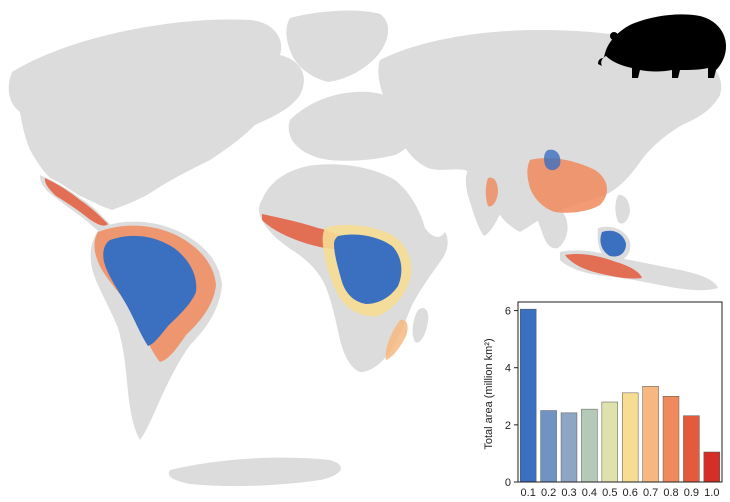 The height and width of the screenshot is (502, 730). I want to click on x-tick-label: 0.5, so click(609, 493).